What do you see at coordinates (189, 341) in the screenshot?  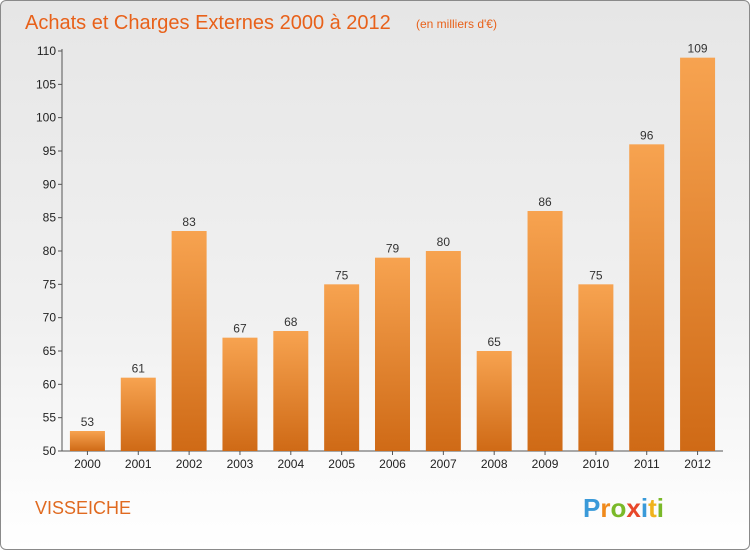 I see `bar-2002` at bounding box center [189, 341].